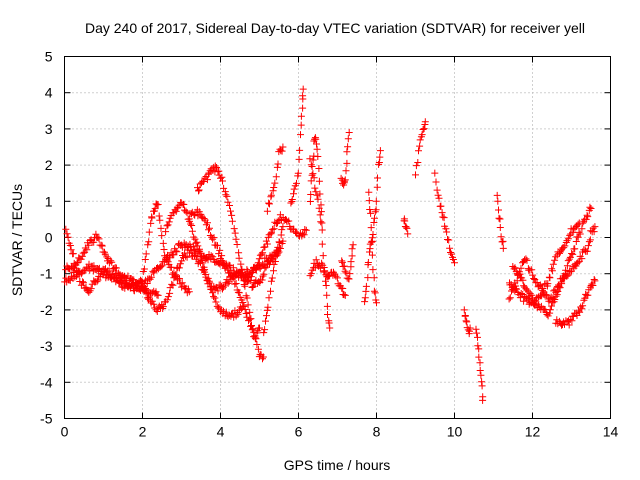 The width and height of the screenshot is (640, 480). What do you see at coordinates (143, 432) in the screenshot?
I see `x-tick-label: 2` at bounding box center [143, 432].